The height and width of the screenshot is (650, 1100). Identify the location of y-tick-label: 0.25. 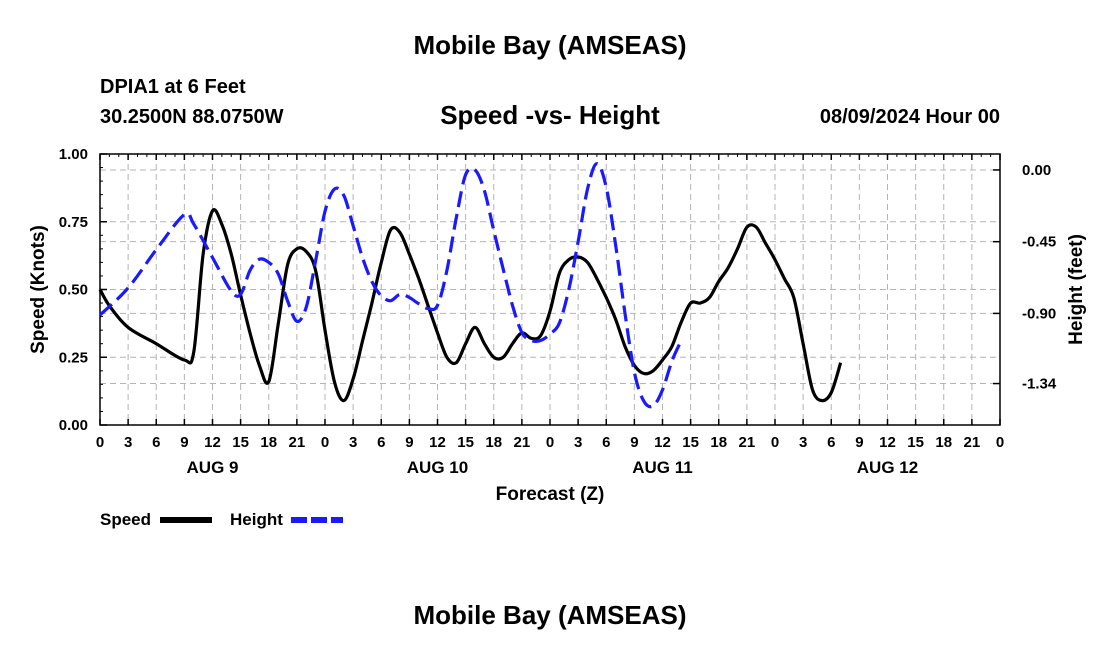
(73, 357).